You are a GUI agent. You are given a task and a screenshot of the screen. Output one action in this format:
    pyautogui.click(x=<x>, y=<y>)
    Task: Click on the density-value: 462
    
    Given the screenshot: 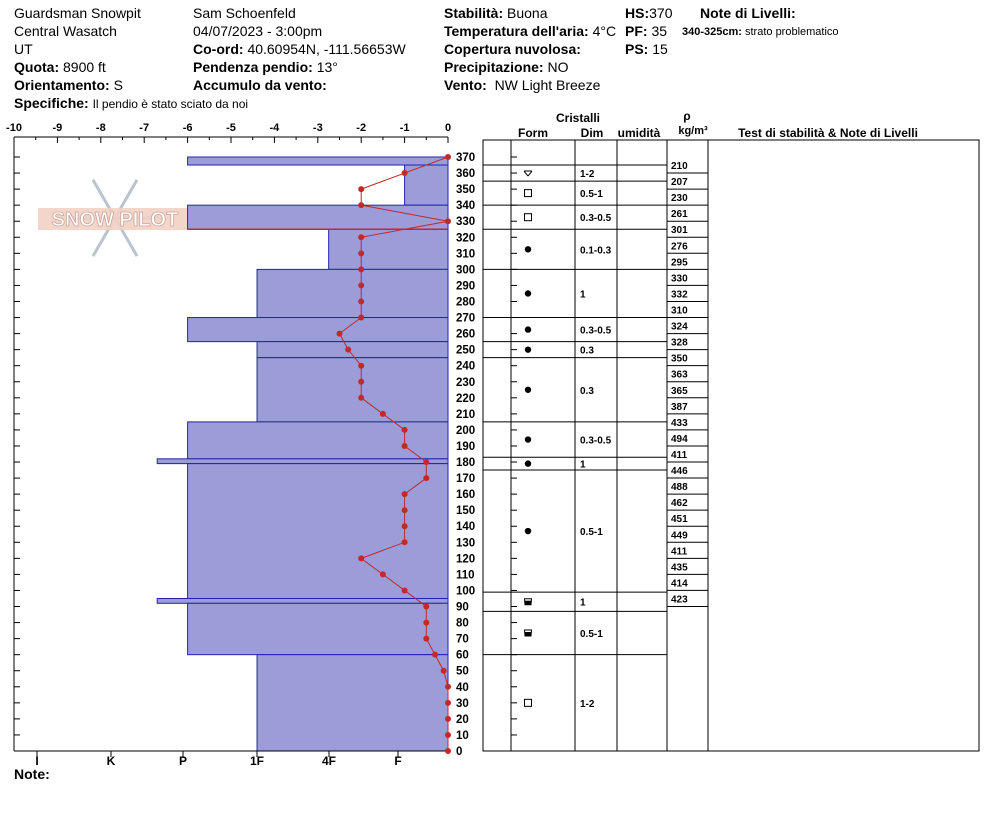 What is the action you would take?
    pyautogui.click(x=679, y=503)
    